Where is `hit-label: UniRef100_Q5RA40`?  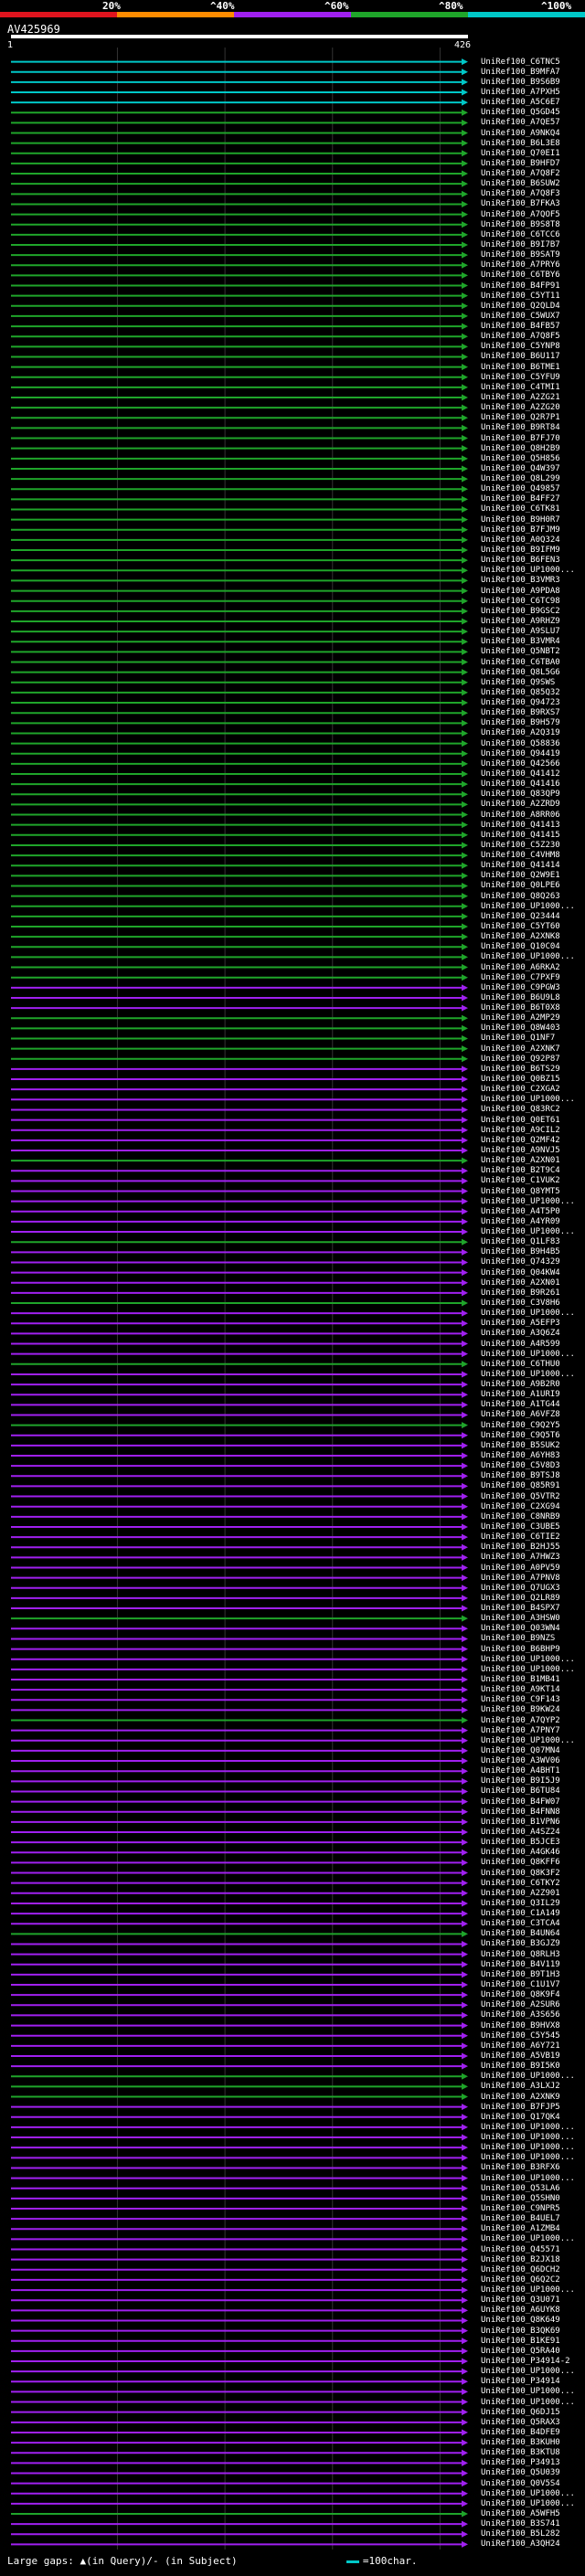
hit-label: UniRef100_Q5RA40 is located at coordinates (520, 2351).